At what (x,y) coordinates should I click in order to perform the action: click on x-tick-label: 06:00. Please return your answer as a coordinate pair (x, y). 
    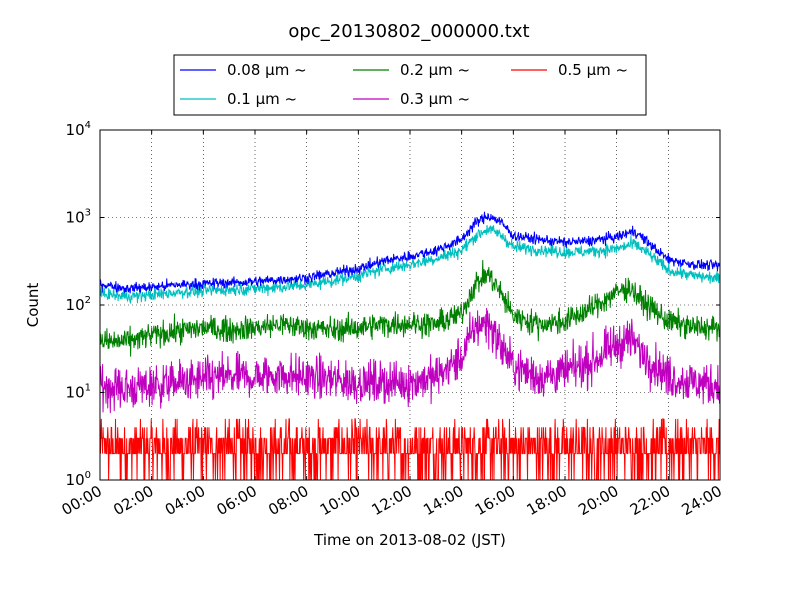
    Looking at the image, I should click on (237, 500).